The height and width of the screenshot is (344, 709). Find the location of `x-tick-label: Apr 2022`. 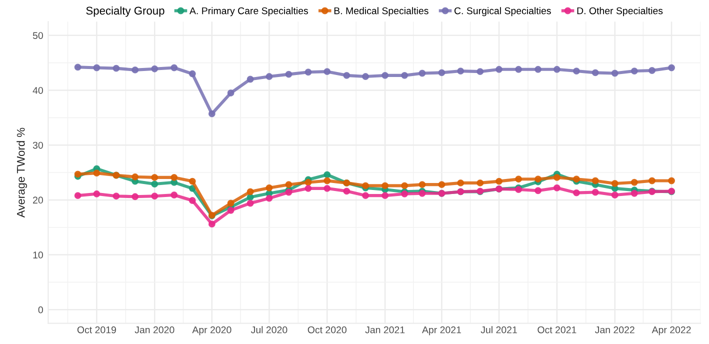

x-tick-label: Apr 2022 is located at coordinates (671, 331).